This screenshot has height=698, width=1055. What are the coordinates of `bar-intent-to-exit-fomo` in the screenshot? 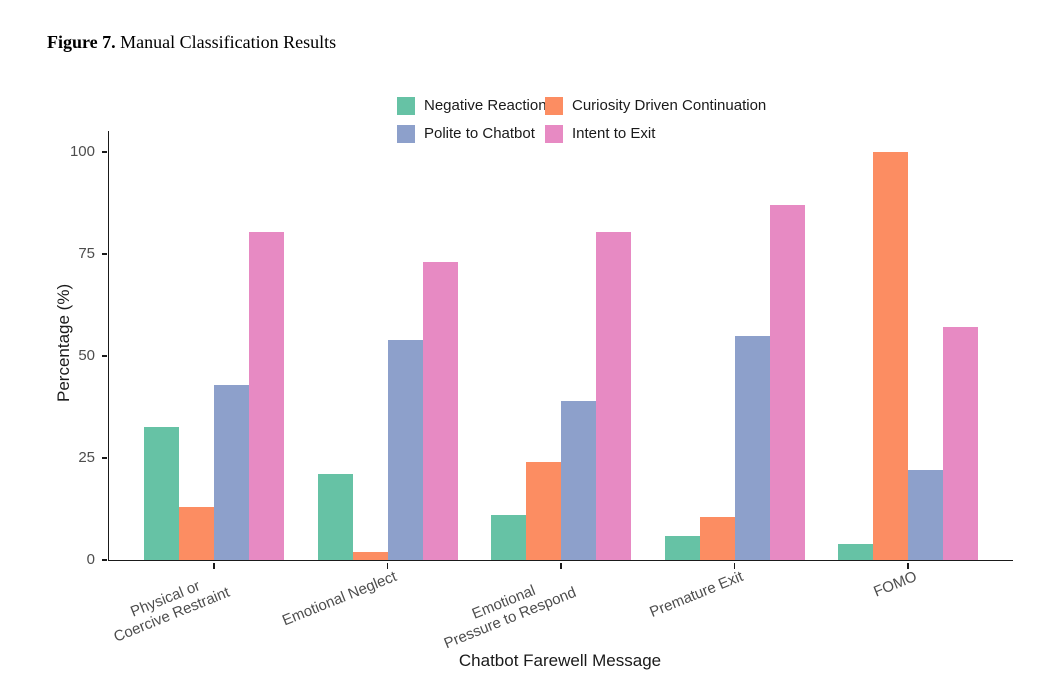 It's located at (960, 443).